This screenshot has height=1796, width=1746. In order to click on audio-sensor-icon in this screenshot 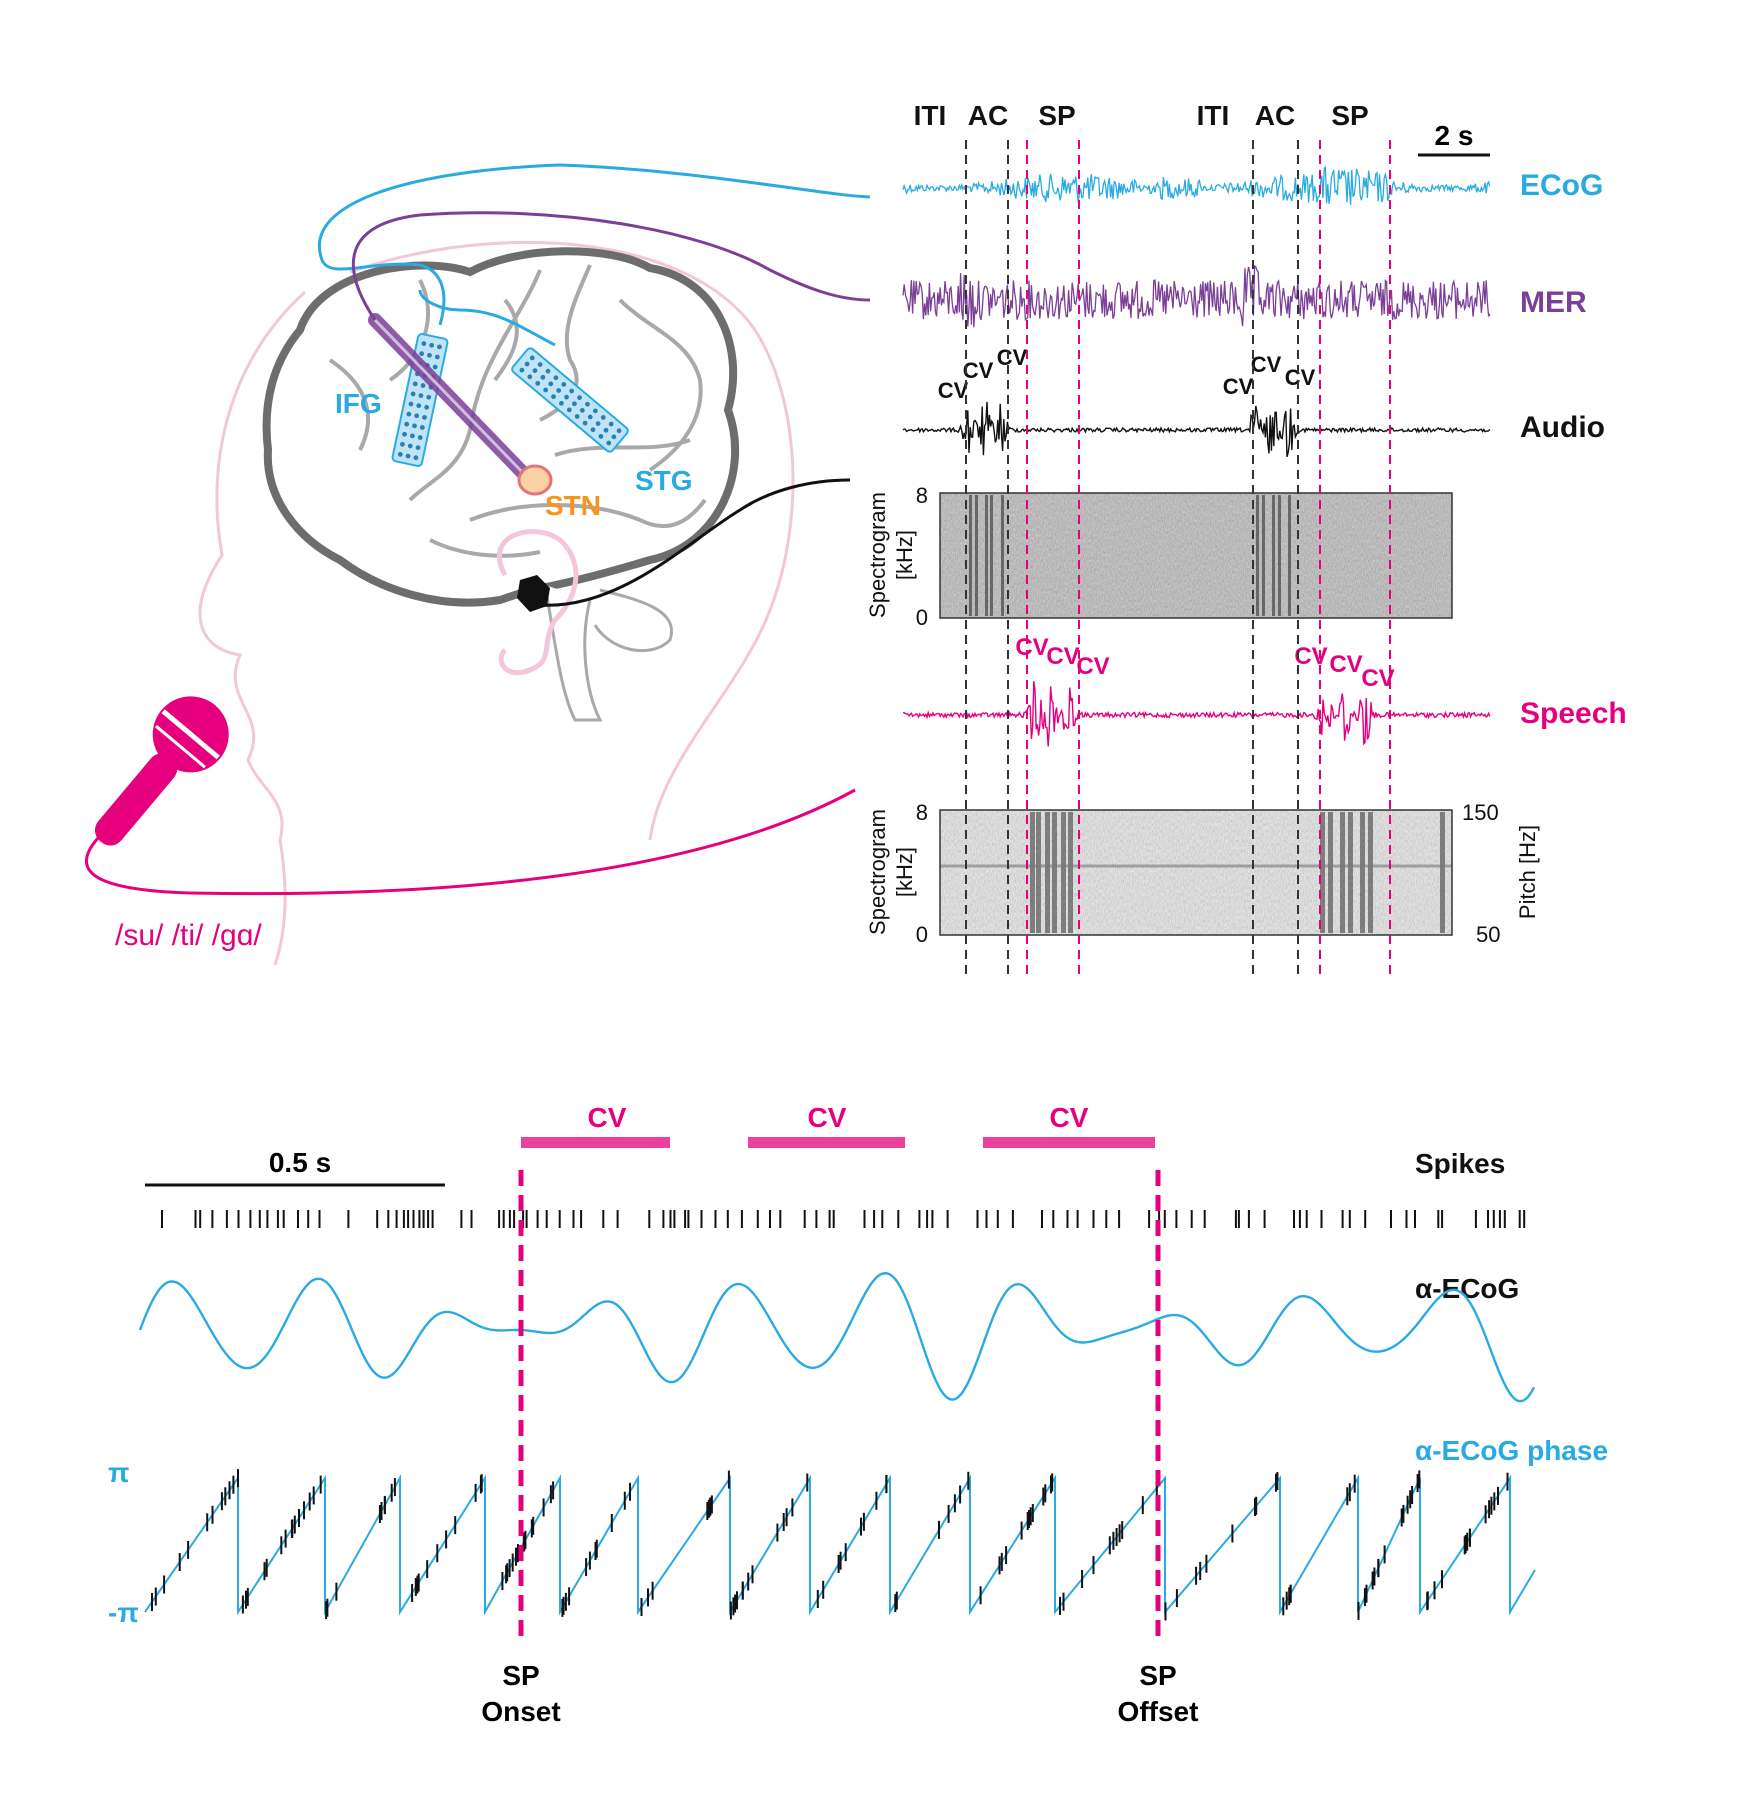, I will do `click(533, 593)`.